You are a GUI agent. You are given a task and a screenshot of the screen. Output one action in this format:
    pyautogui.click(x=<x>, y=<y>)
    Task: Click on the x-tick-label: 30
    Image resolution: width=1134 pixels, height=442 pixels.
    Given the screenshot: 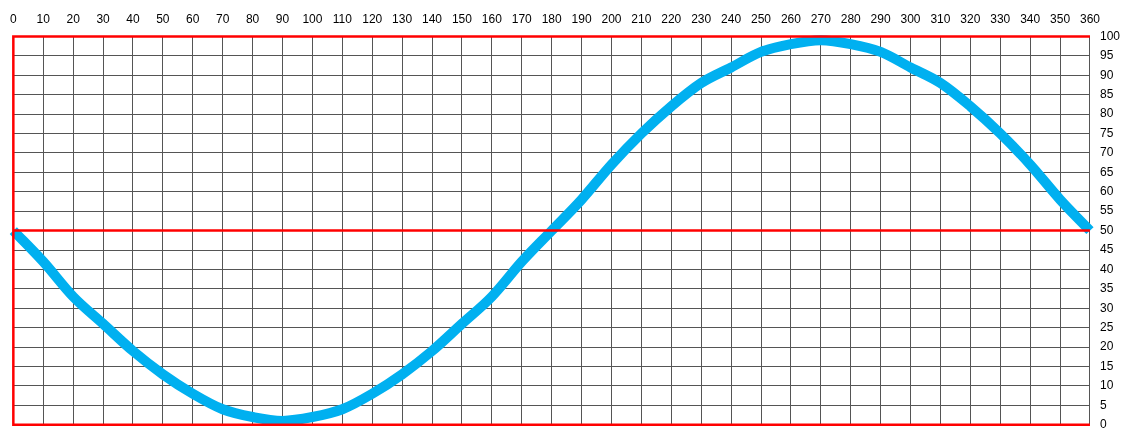 What is the action you would take?
    pyautogui.click(x=103, y=18)
    